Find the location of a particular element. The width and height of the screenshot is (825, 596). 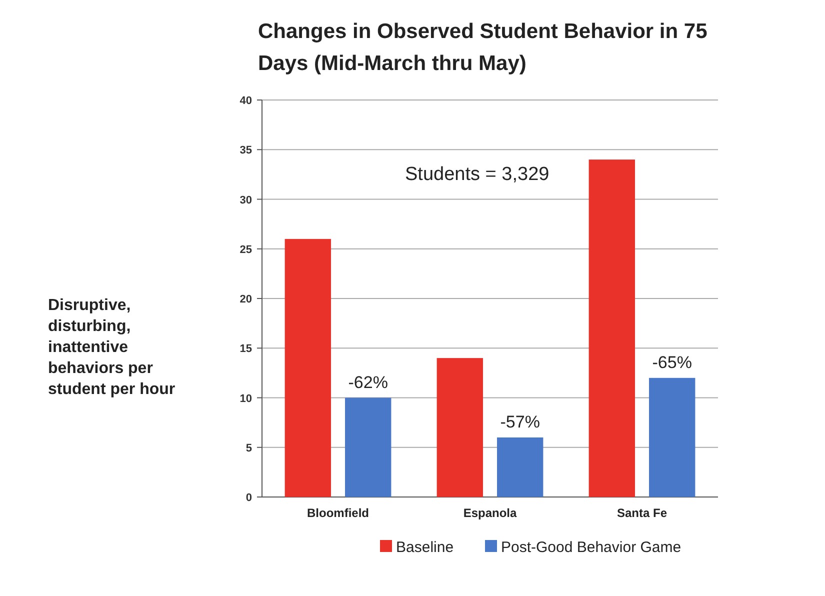

x-tick-label: Santa Fe is located at coordinates (642, 513).